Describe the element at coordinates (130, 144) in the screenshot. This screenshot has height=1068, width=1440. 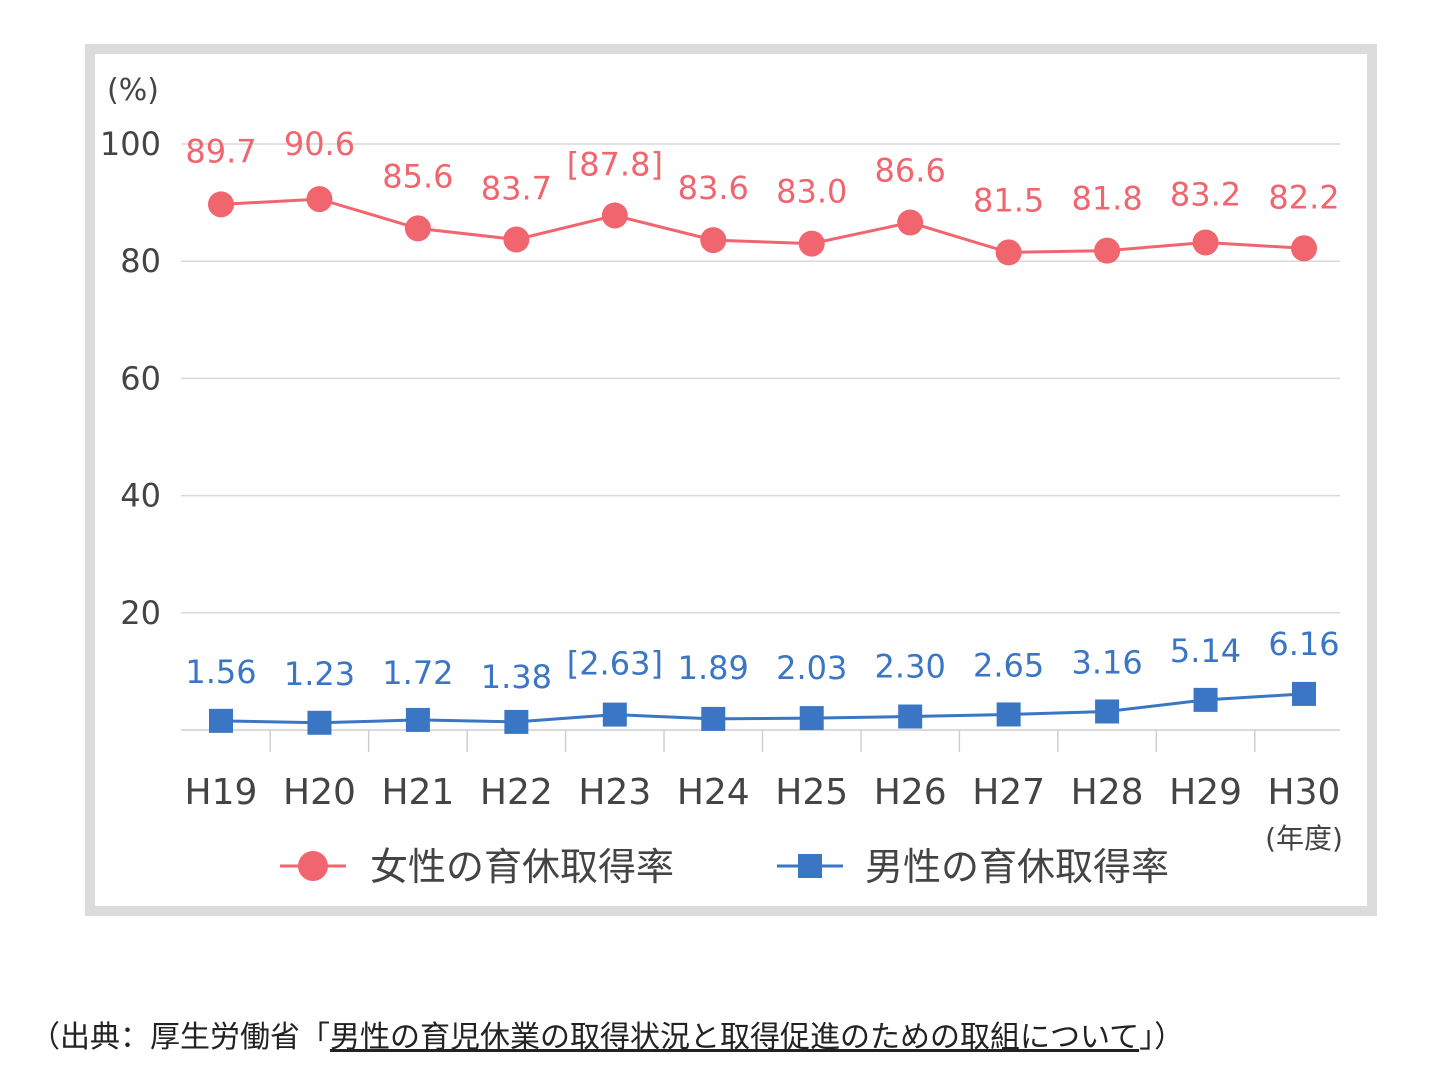
I see `y-tick-label: 100` at that location.